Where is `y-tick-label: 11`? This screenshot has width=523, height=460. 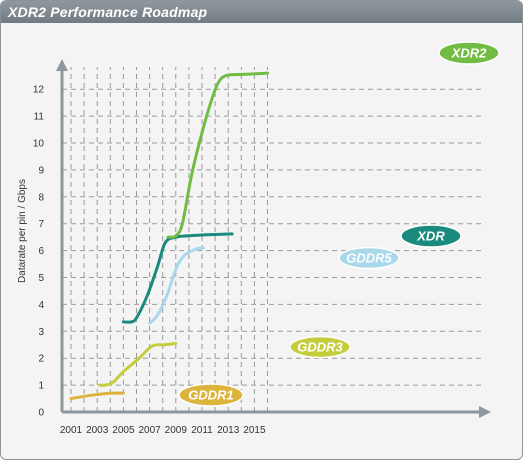
y-tick-label: 11 is located at coordinates (39, 117).